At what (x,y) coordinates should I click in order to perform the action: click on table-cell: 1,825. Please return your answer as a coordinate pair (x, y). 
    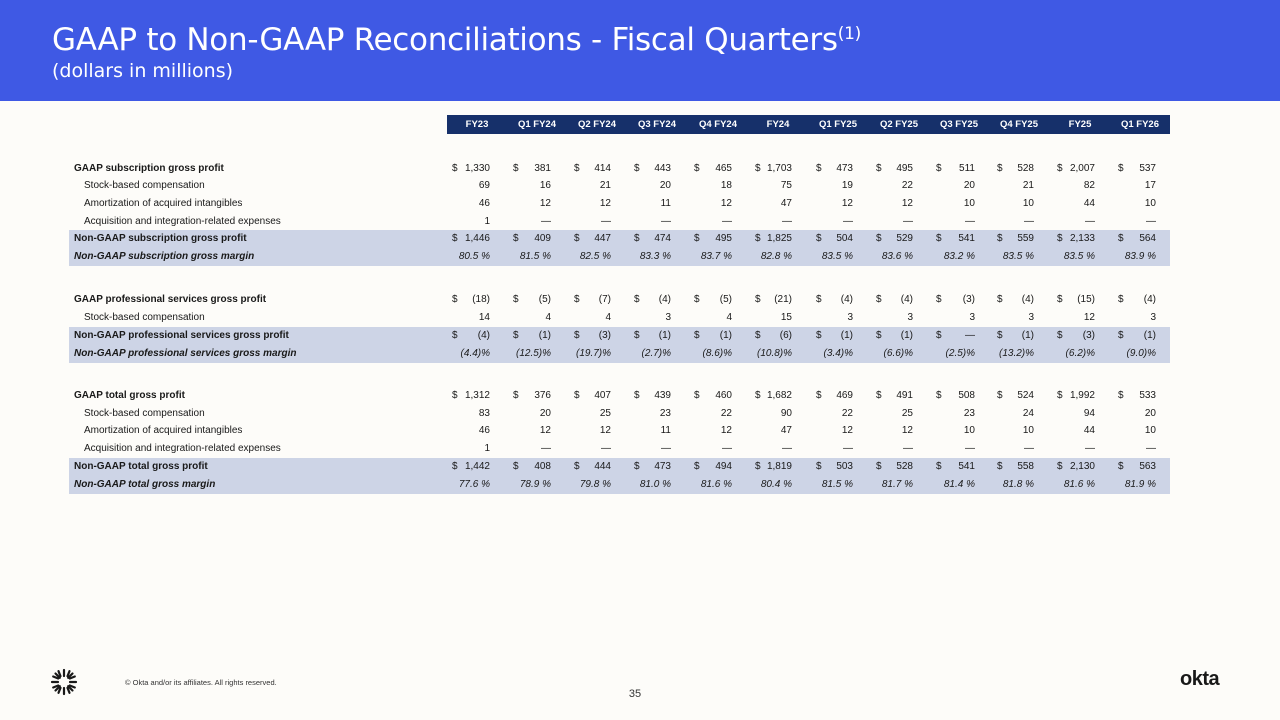
    Looking at the image, I should click on (779, 238).